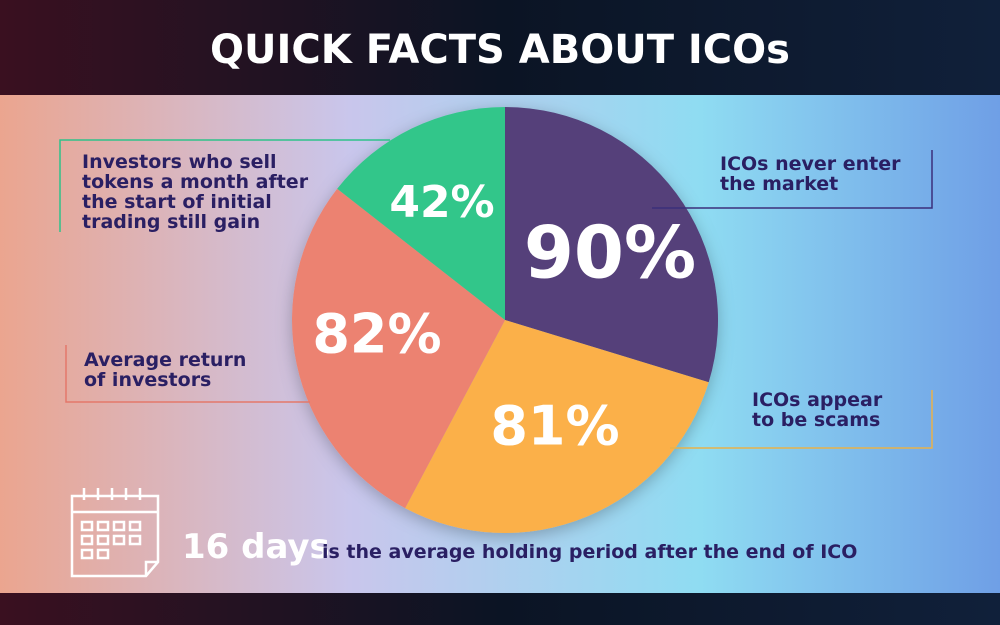 The width and height of the screenshot is (1000, 625). I want to click on fact-label: Investors who sell, so click(179, 162).